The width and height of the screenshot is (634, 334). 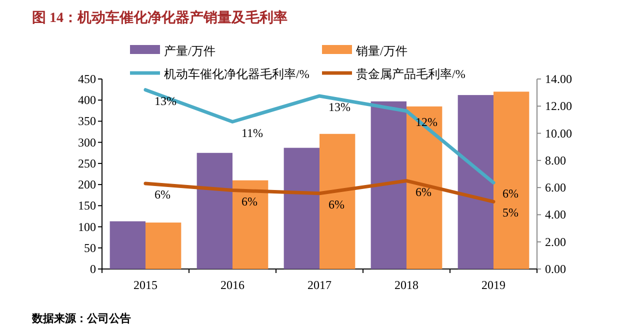 What do you see at coordinates (494, 285) in the screenshot?
I see `x-tick-label: 2019` at bounding box center [494, 285].